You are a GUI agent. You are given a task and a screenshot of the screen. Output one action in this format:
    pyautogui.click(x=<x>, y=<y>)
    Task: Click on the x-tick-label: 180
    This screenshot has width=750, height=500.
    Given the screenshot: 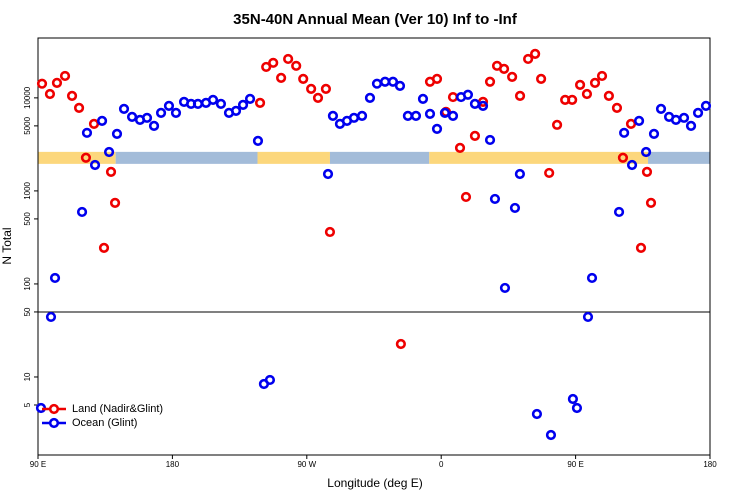 What is the action you would take?
    pyautogui.click(x=173, y=464)
    